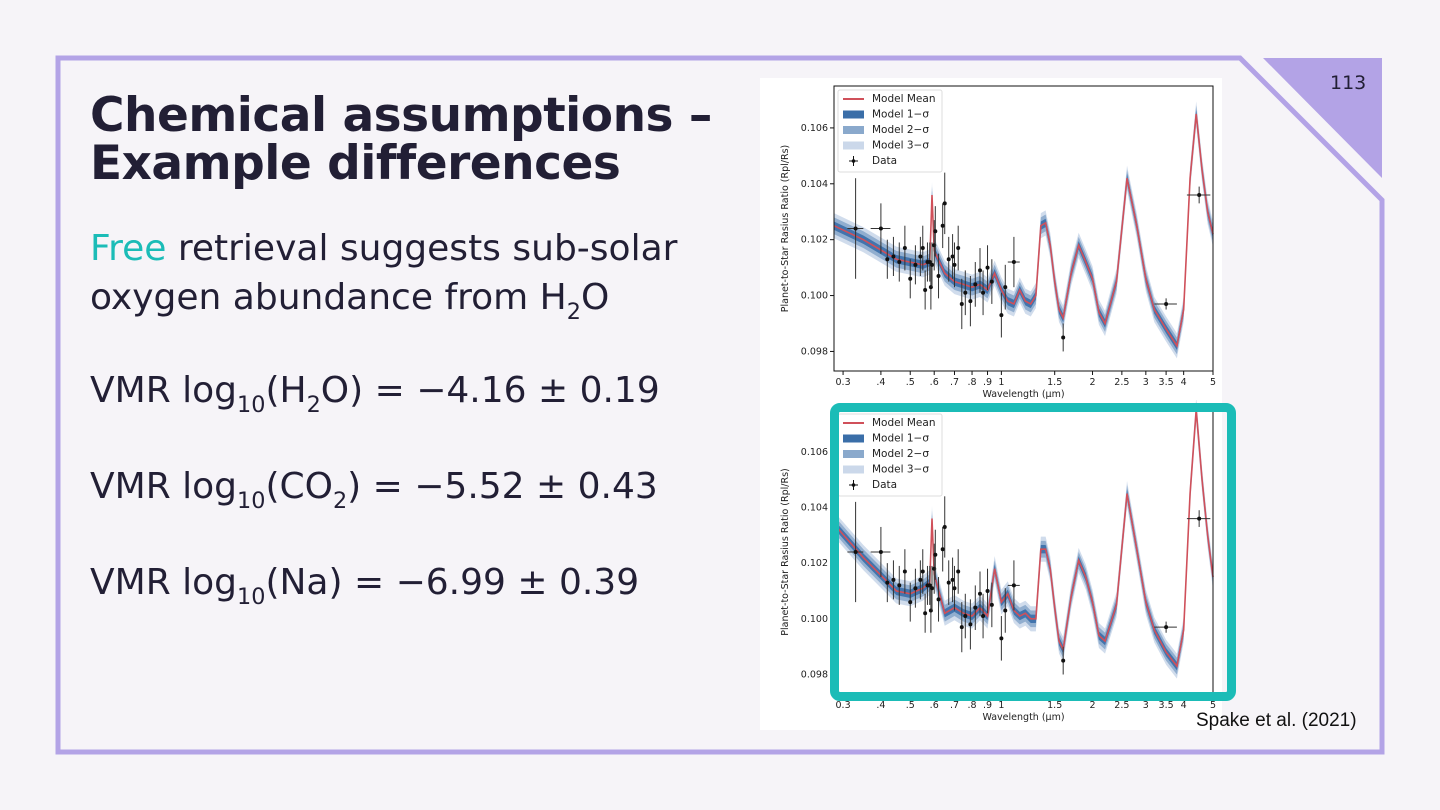 This screenshot has height=810, width=1440. What do you see at coordinates (903, 99) in the screenshot?
I see `legend-label: Model Mean` at bounding box center [903, 99].